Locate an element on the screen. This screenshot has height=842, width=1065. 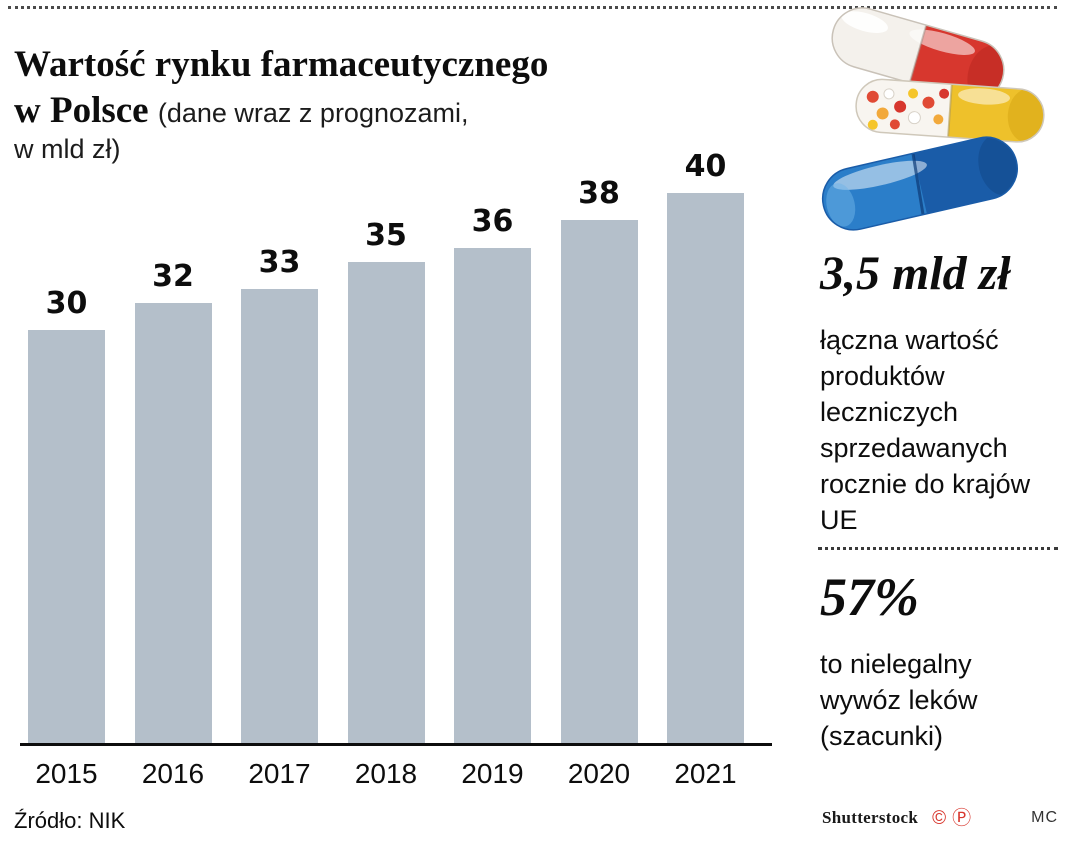
chart-subtitle-inline: (dane wraz z prognozami, is located at coordinates (313, 113).